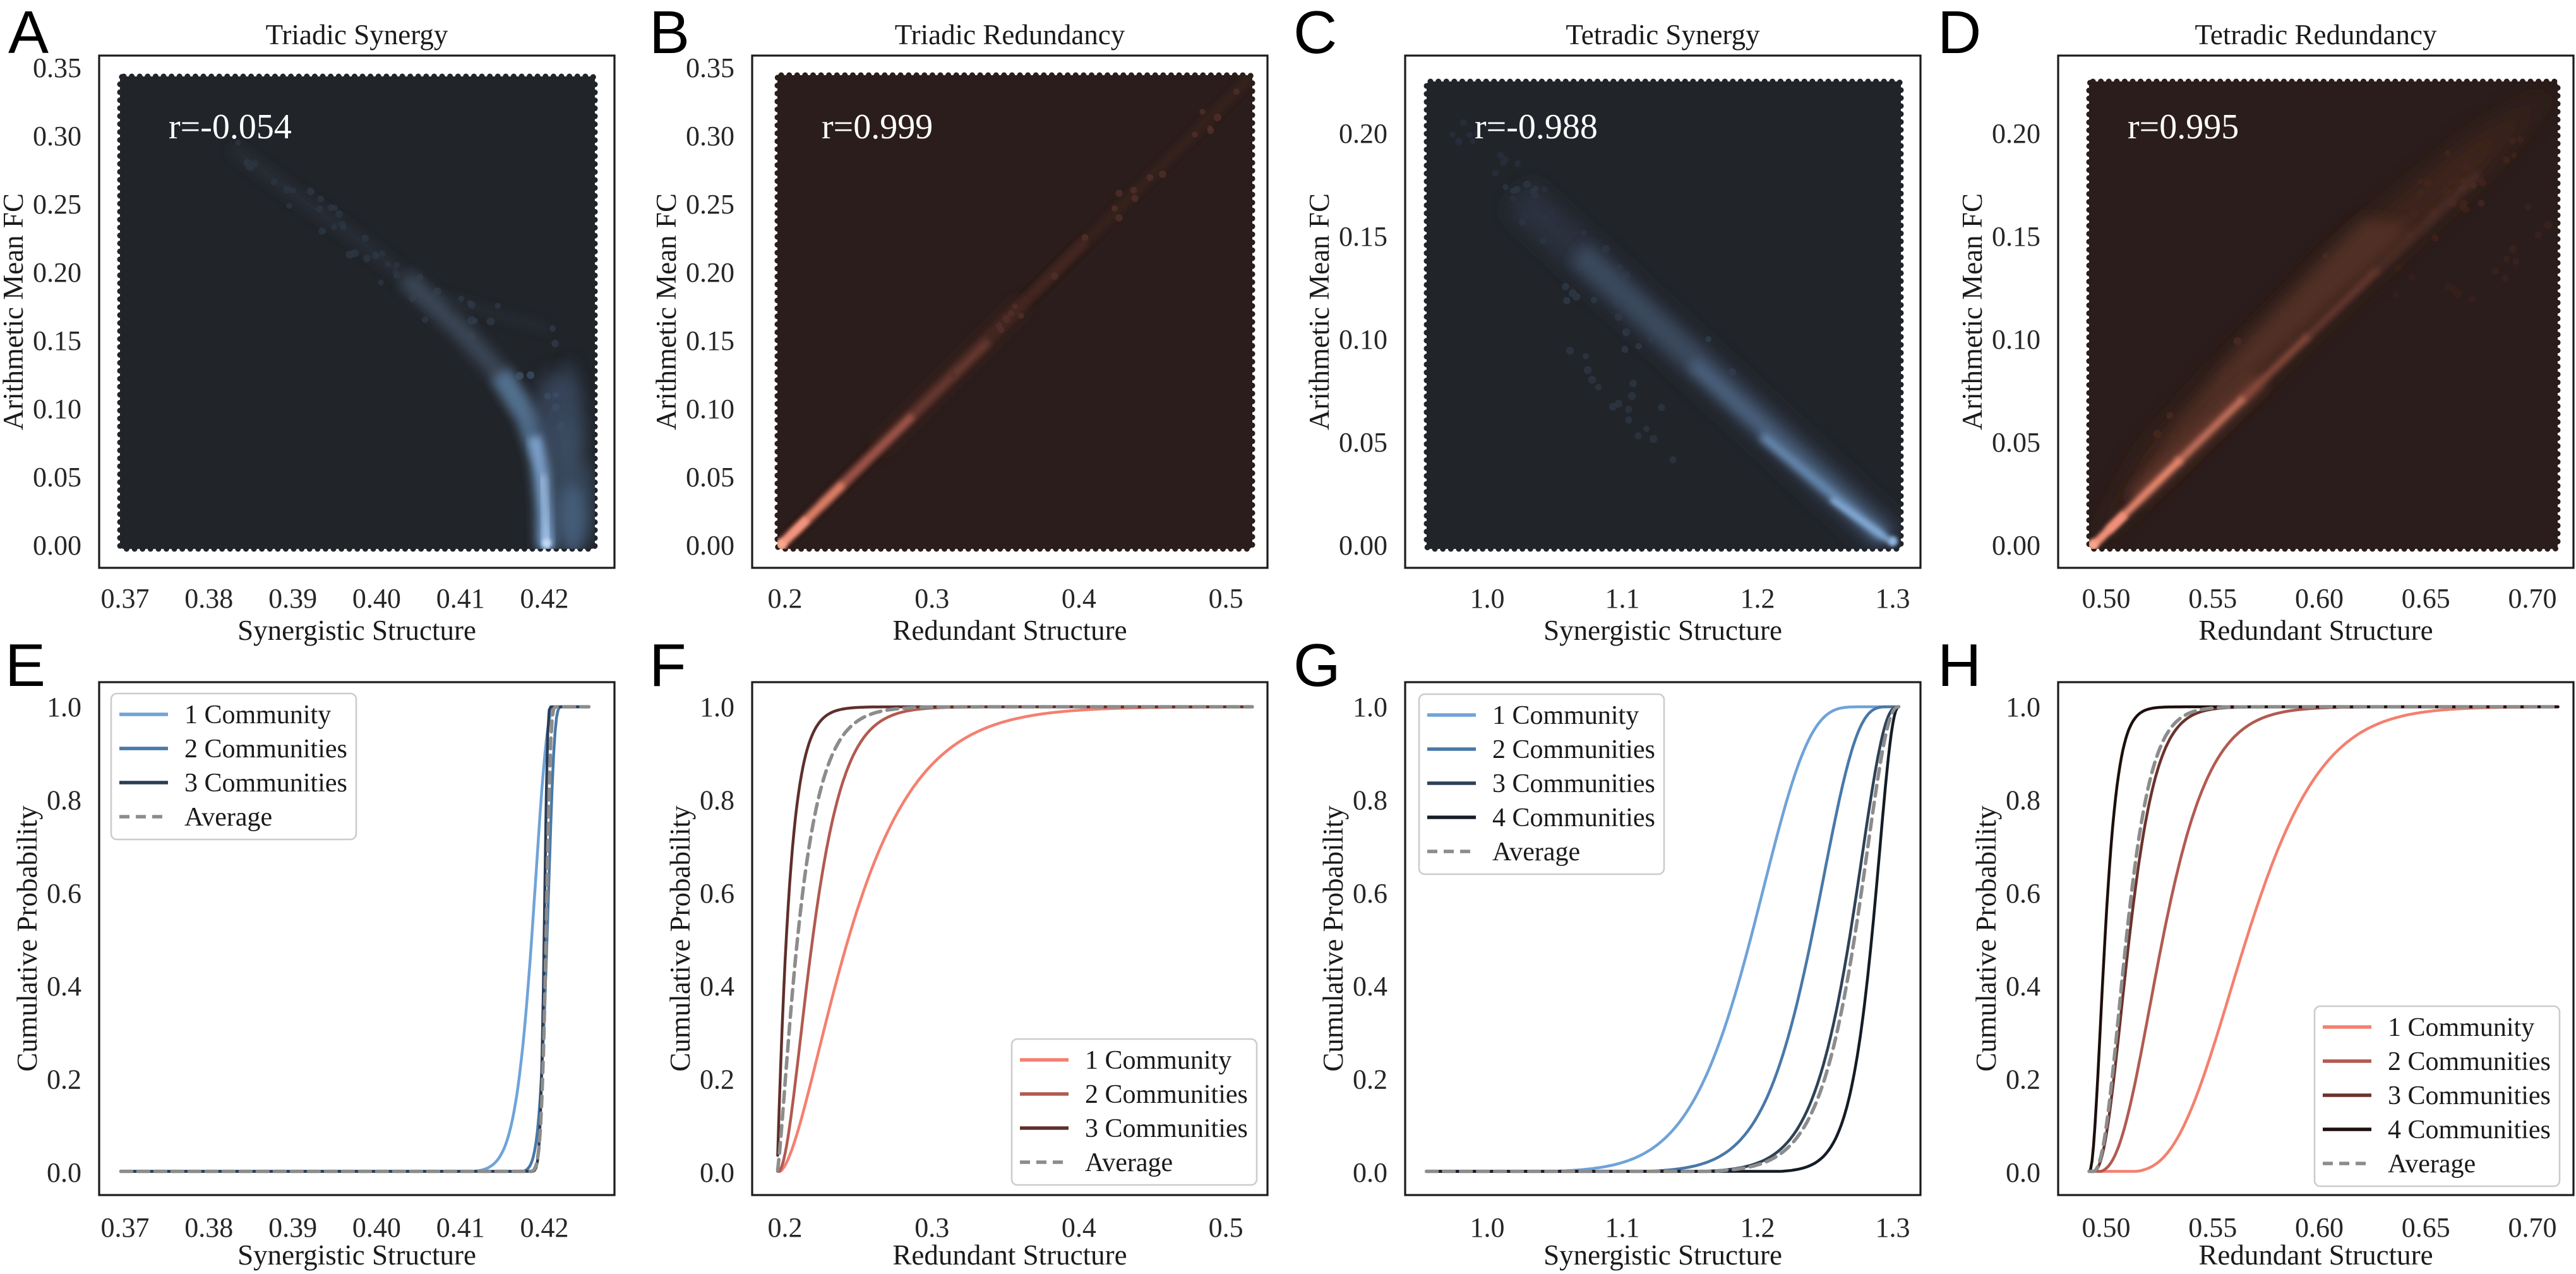 The width and height of the screenshot is (2576, 1274). Describe the element at coordinates (25, 665) in the screenshot. I see `svg-text: E` at that location.